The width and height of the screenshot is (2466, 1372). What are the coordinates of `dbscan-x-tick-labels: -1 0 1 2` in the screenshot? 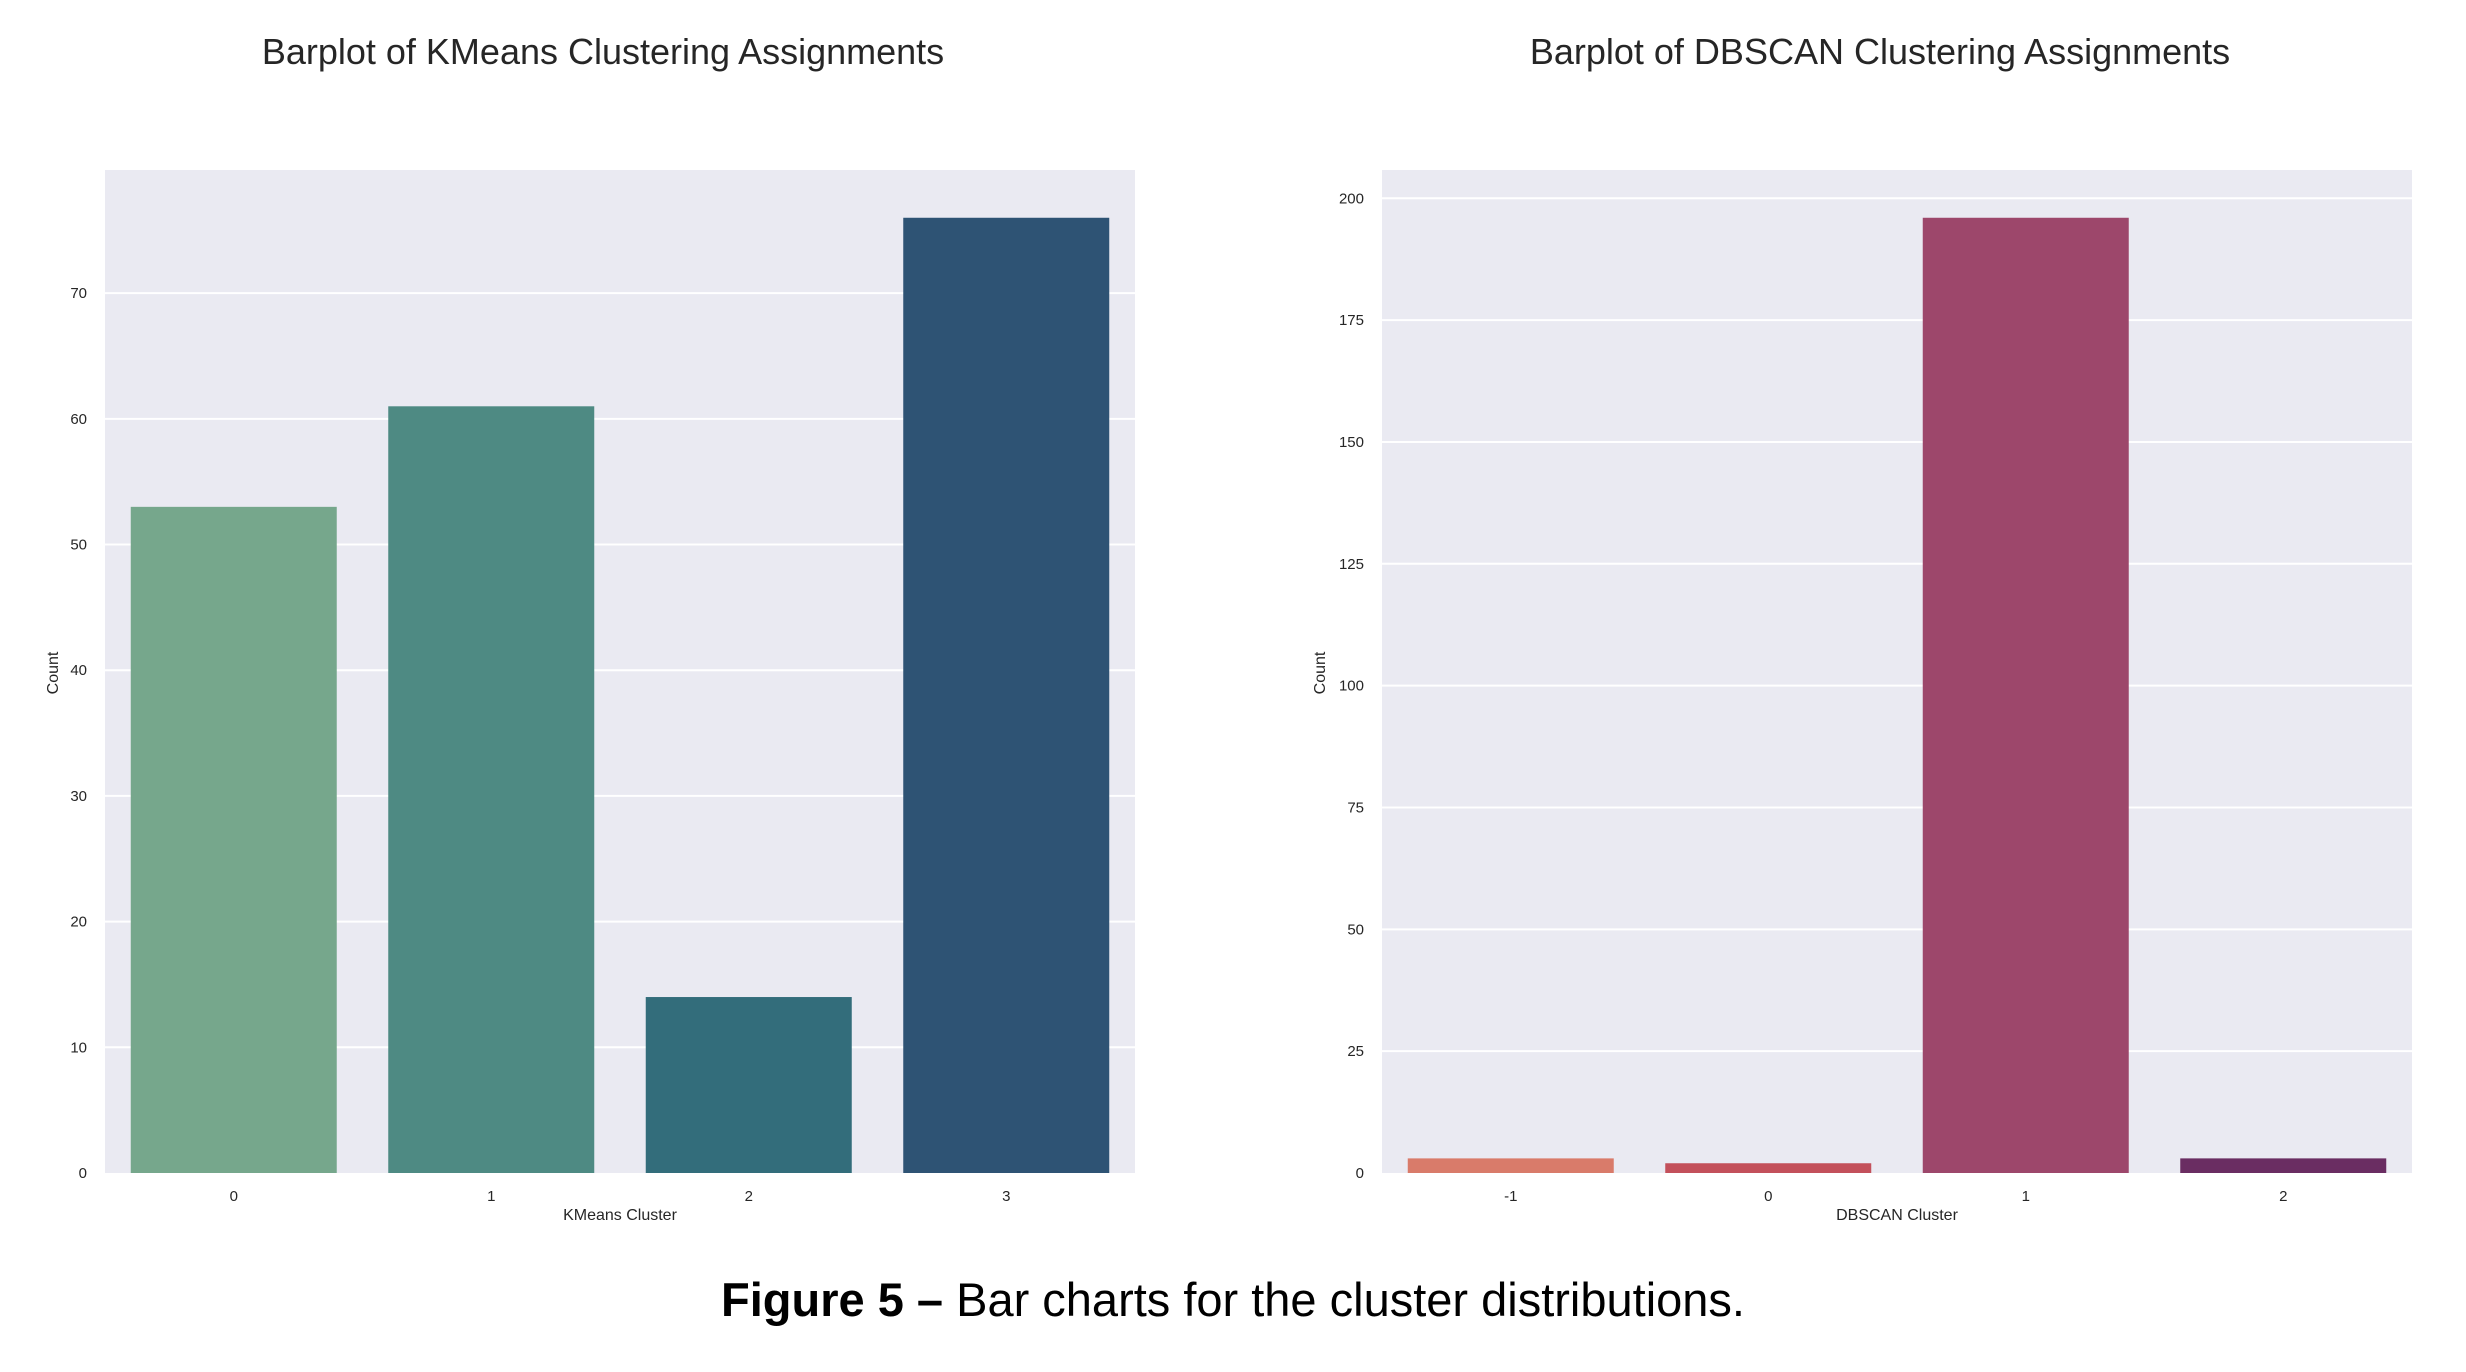 It's located at (1895, 1196).